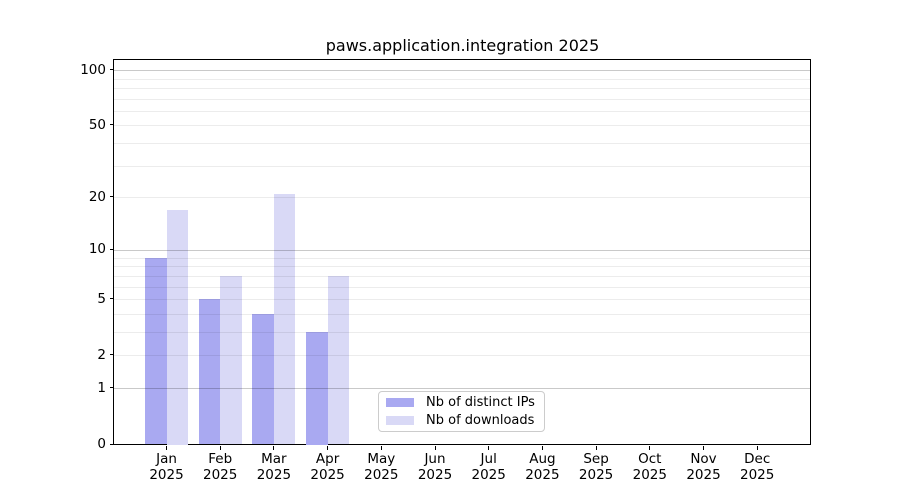 This screenshot has height=500, width=900. I want to click on bar-distinct-ips-jan, so click(156, 351).